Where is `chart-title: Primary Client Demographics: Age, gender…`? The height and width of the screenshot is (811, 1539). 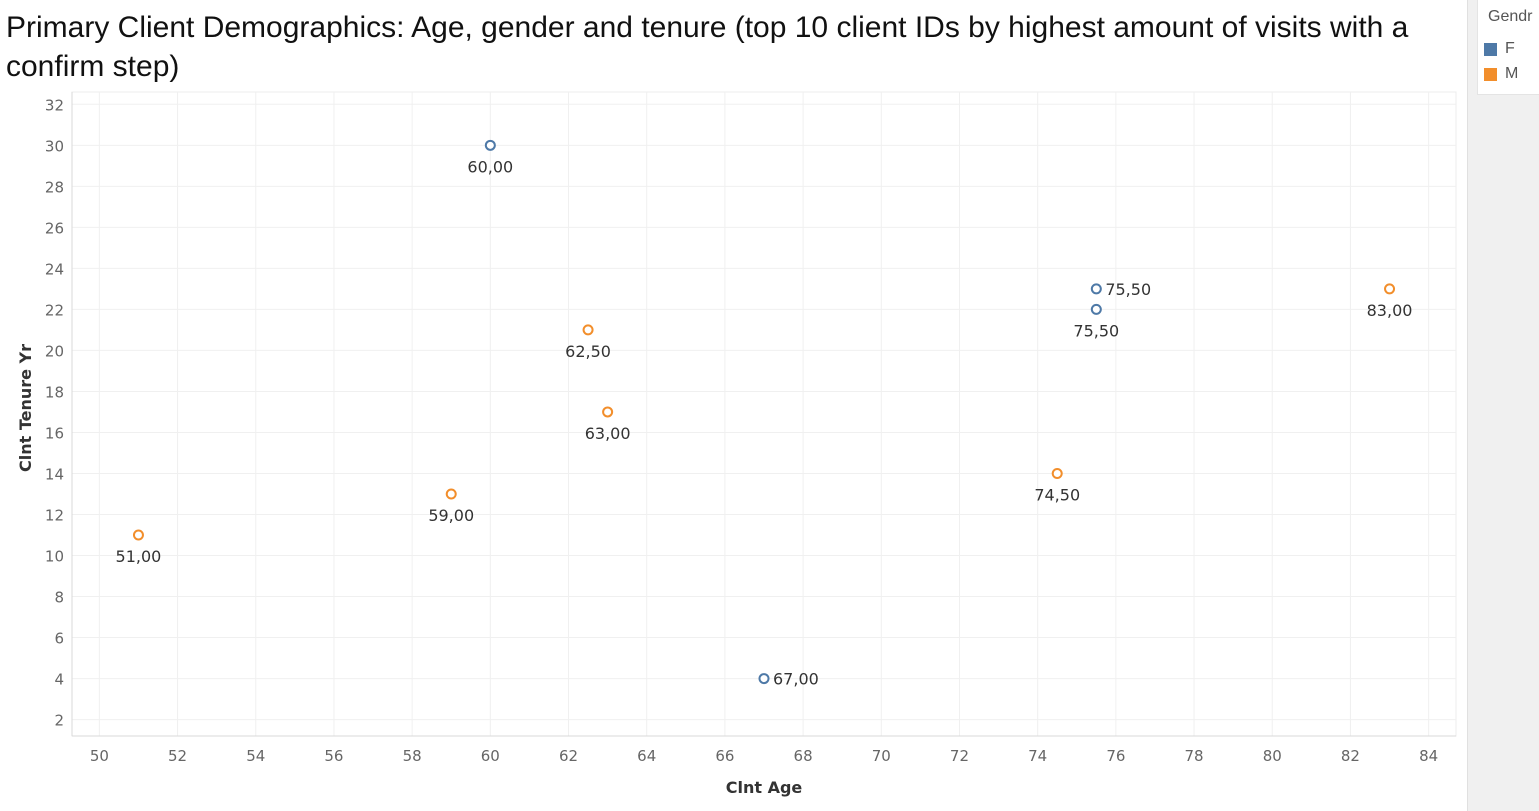 chart-title: Primary Client Demographics: Age, gender… is located at coordinates (707, 47).